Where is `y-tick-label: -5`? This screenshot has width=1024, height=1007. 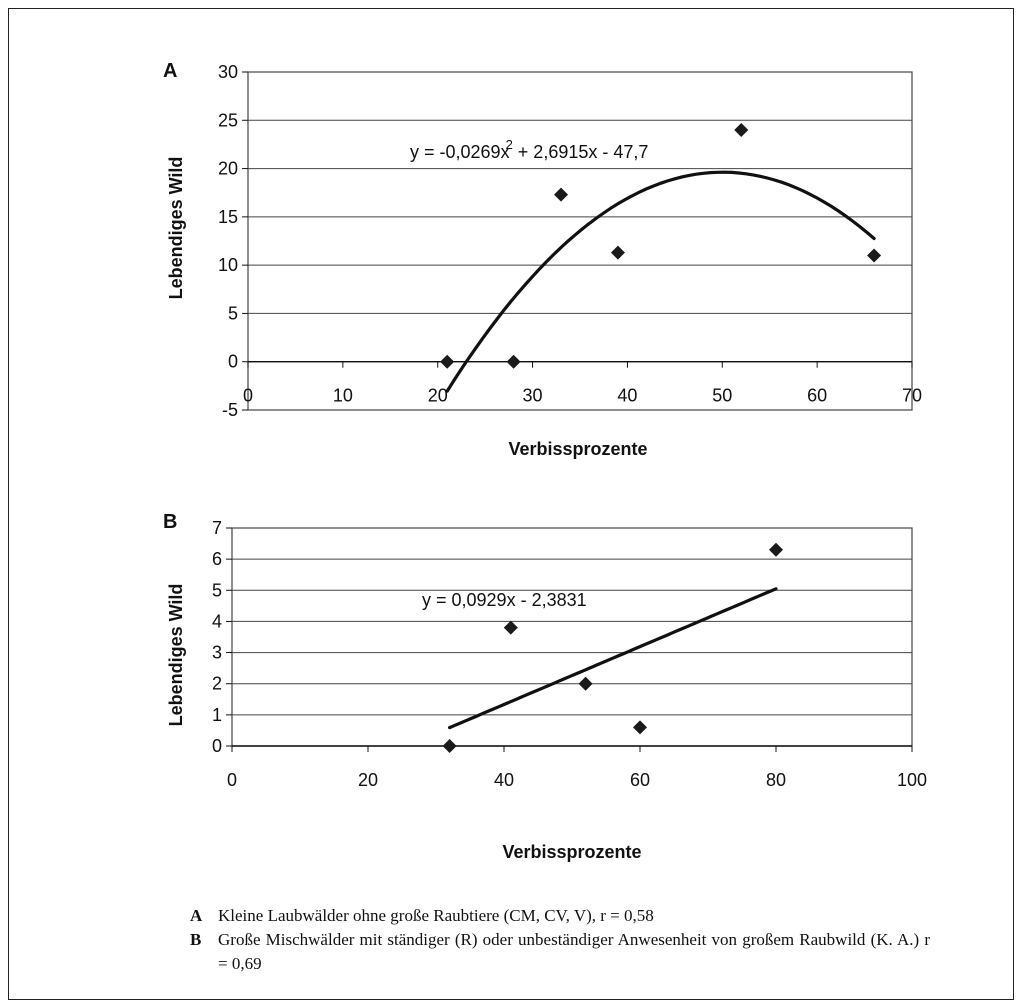 y-tick-label: -5 is located at coordinates (230, 410).